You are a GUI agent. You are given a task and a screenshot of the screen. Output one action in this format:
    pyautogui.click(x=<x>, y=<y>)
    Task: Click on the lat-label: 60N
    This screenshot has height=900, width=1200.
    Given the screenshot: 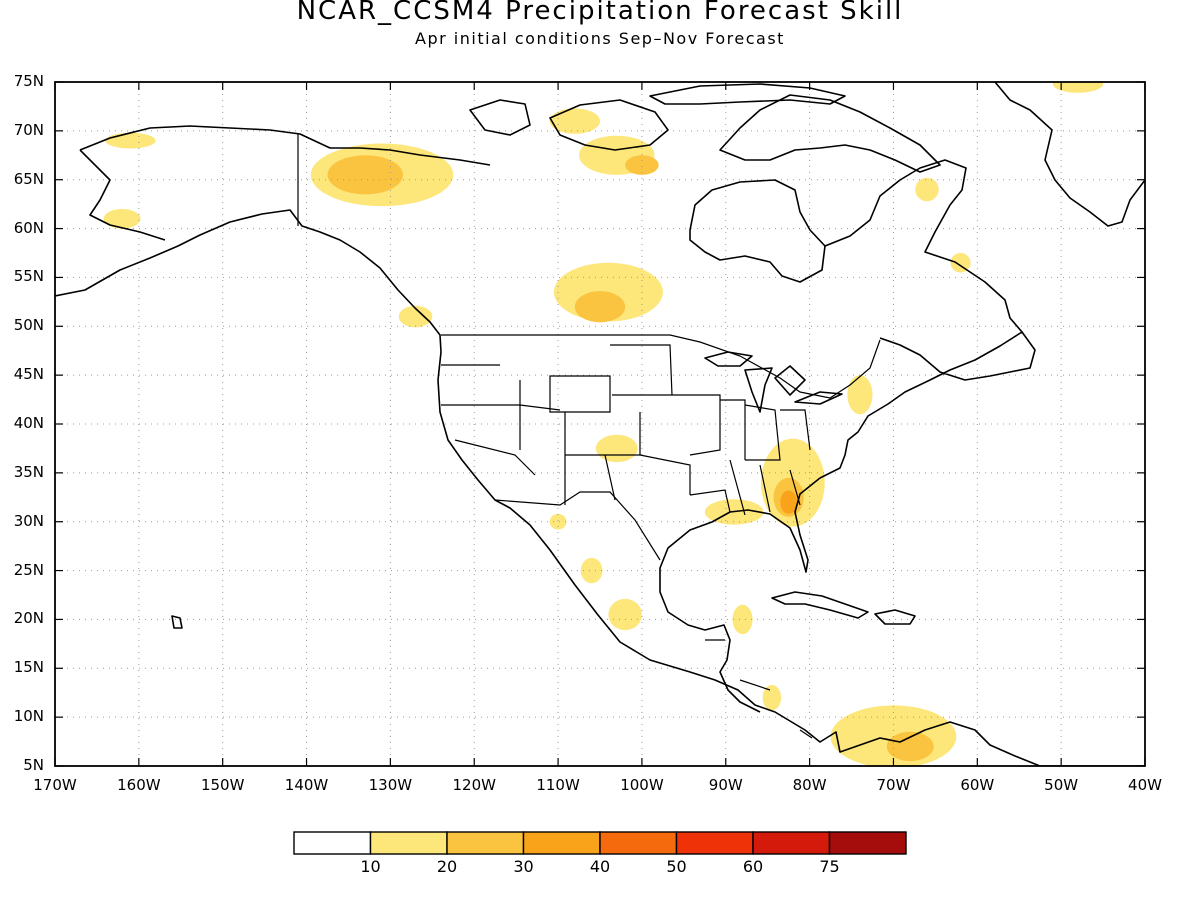 What is the action you would take?
    pyautogui.click(x=28, y=227)
    